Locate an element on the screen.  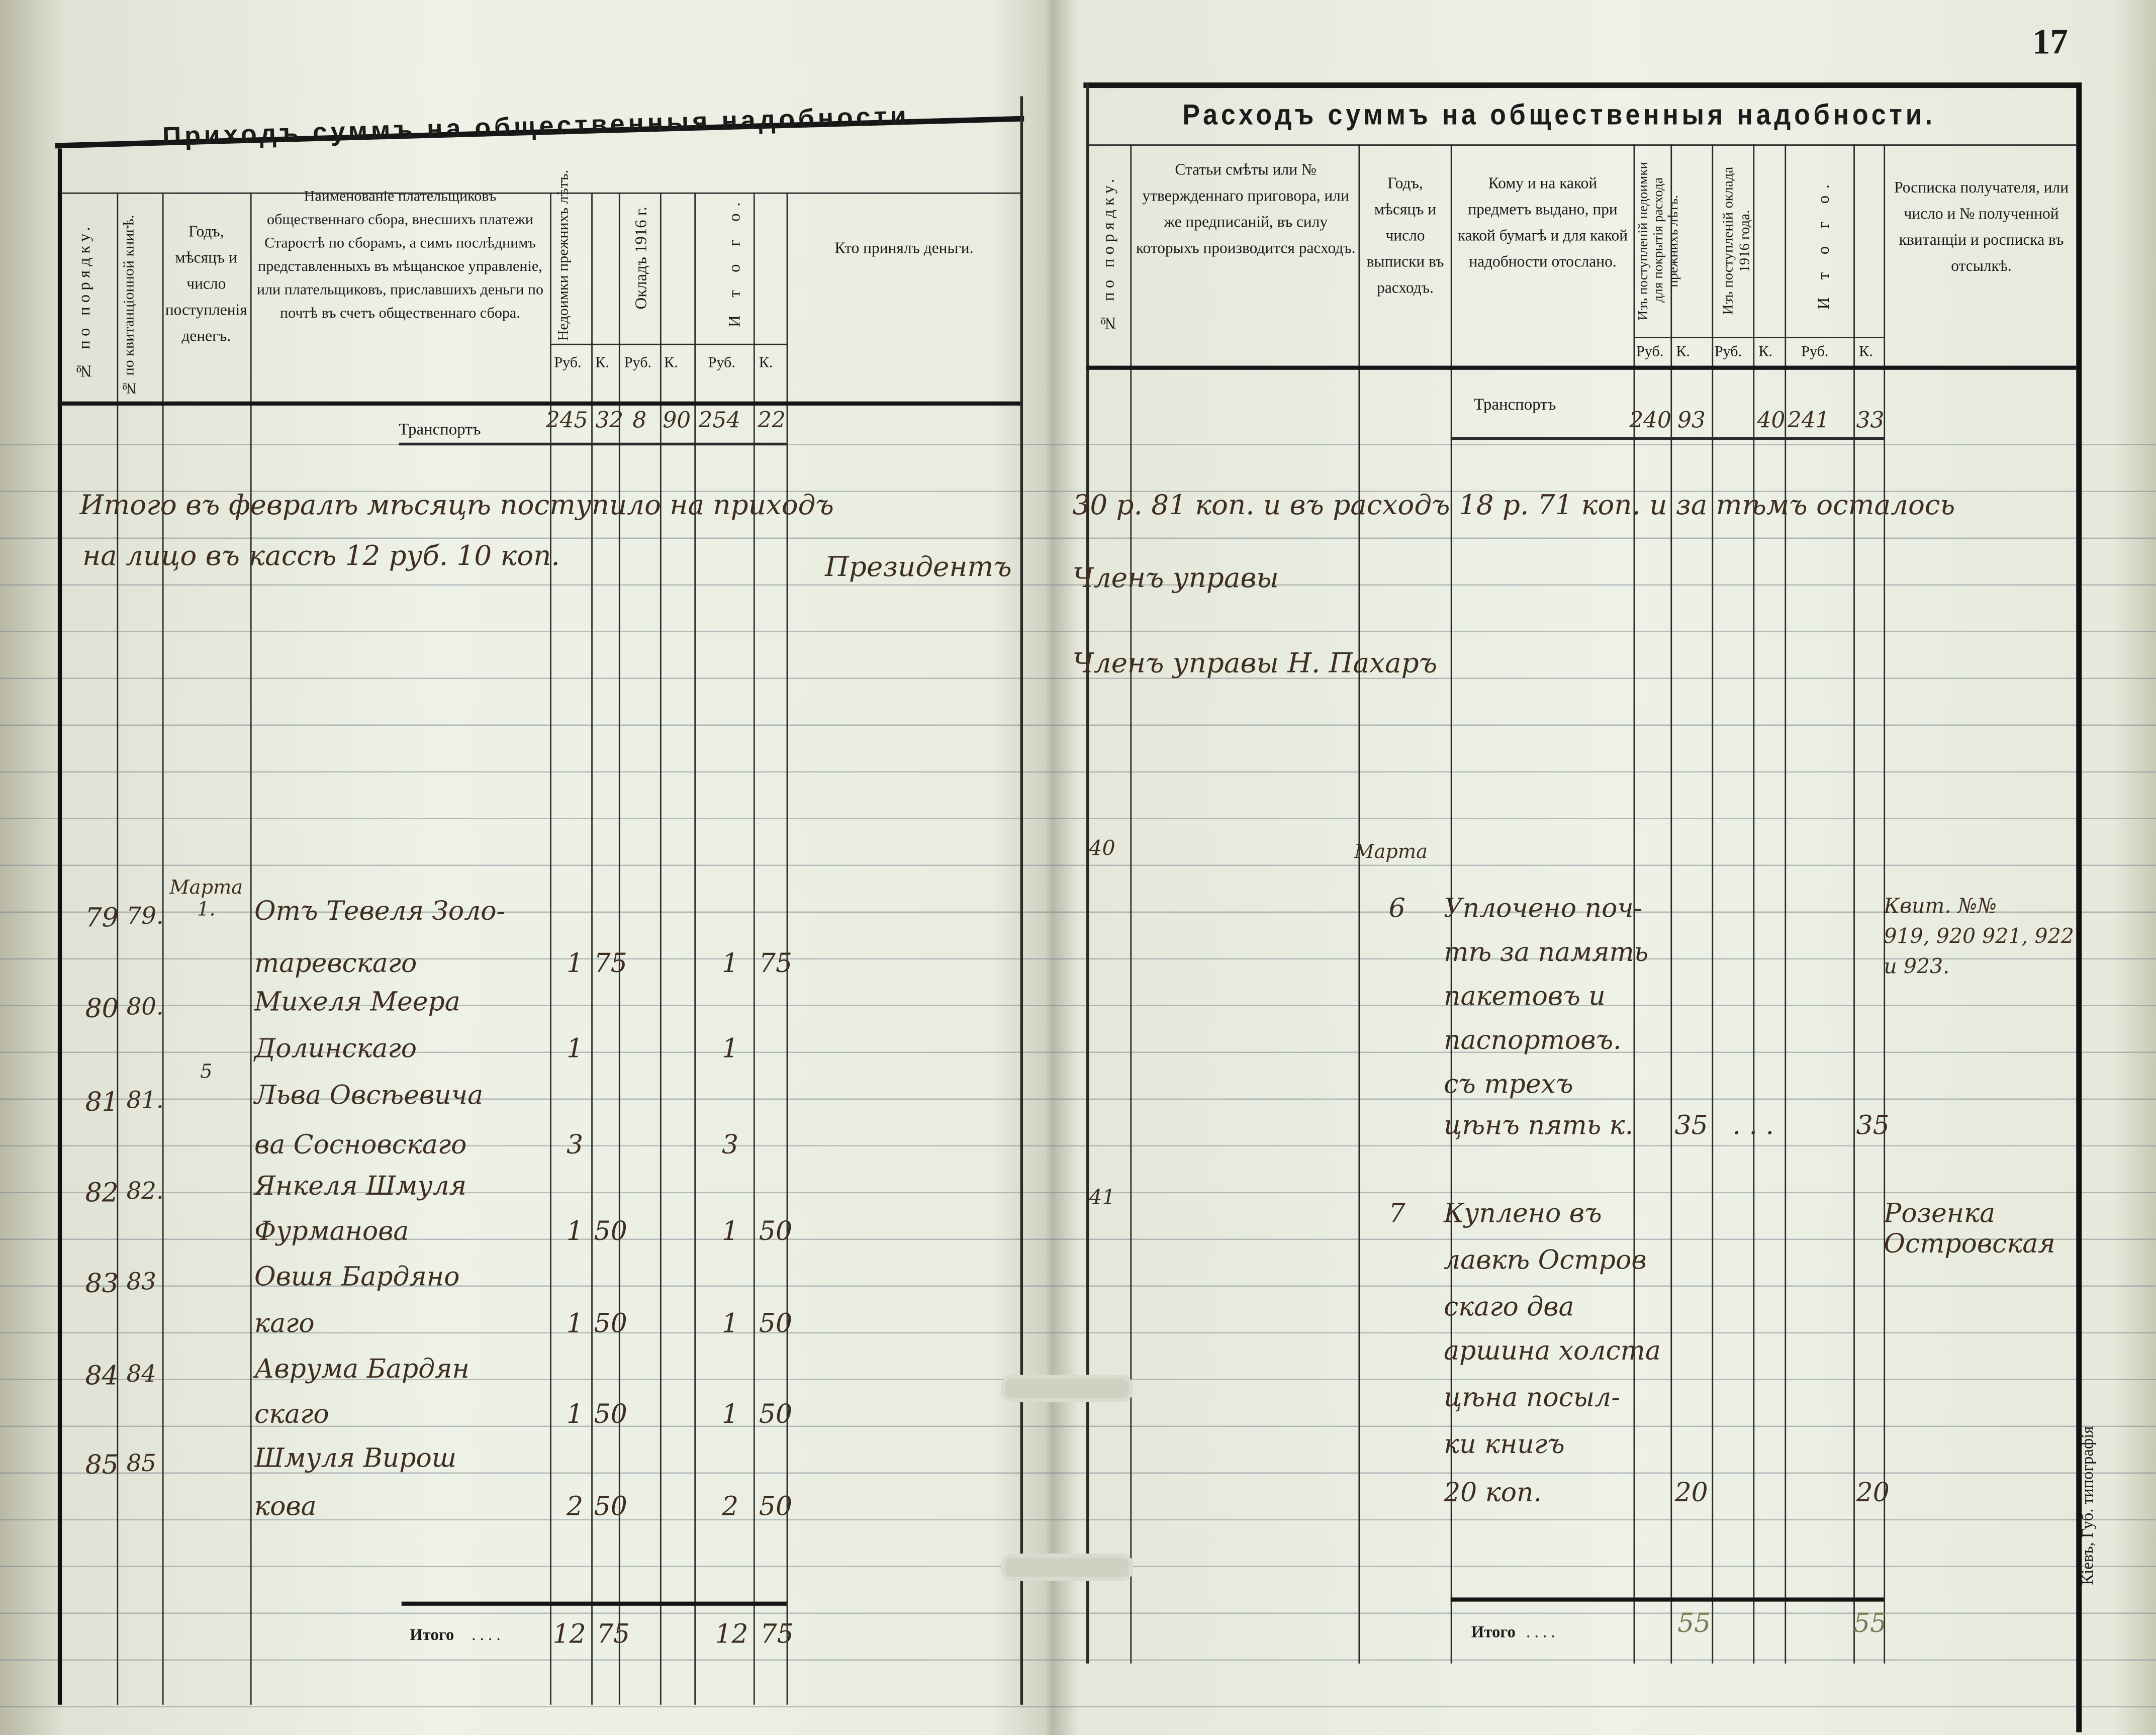
header-exp-total: И т о г о. is located at coordinates (1823, 244).